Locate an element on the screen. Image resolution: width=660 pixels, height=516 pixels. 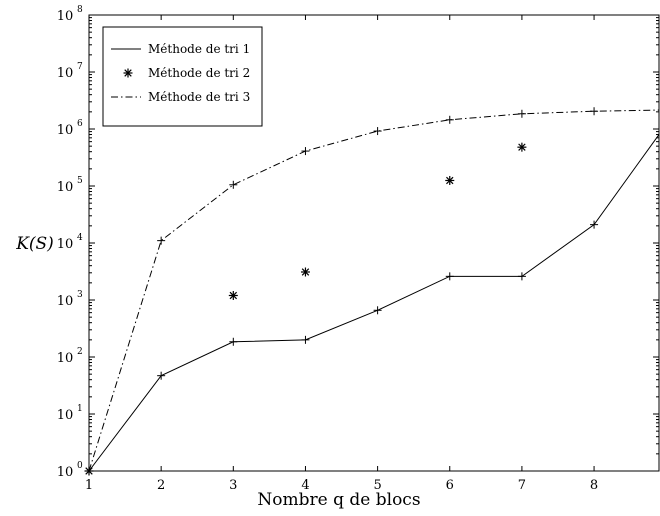
y-tick-label: 10 4 is located at coordinates (70, 242).